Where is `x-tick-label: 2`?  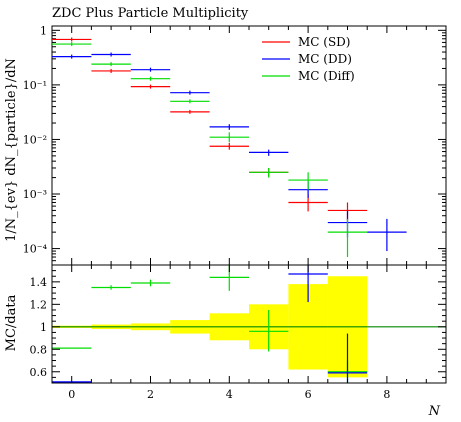 x-tick-label: 2 is located at coordinates (150, 394).